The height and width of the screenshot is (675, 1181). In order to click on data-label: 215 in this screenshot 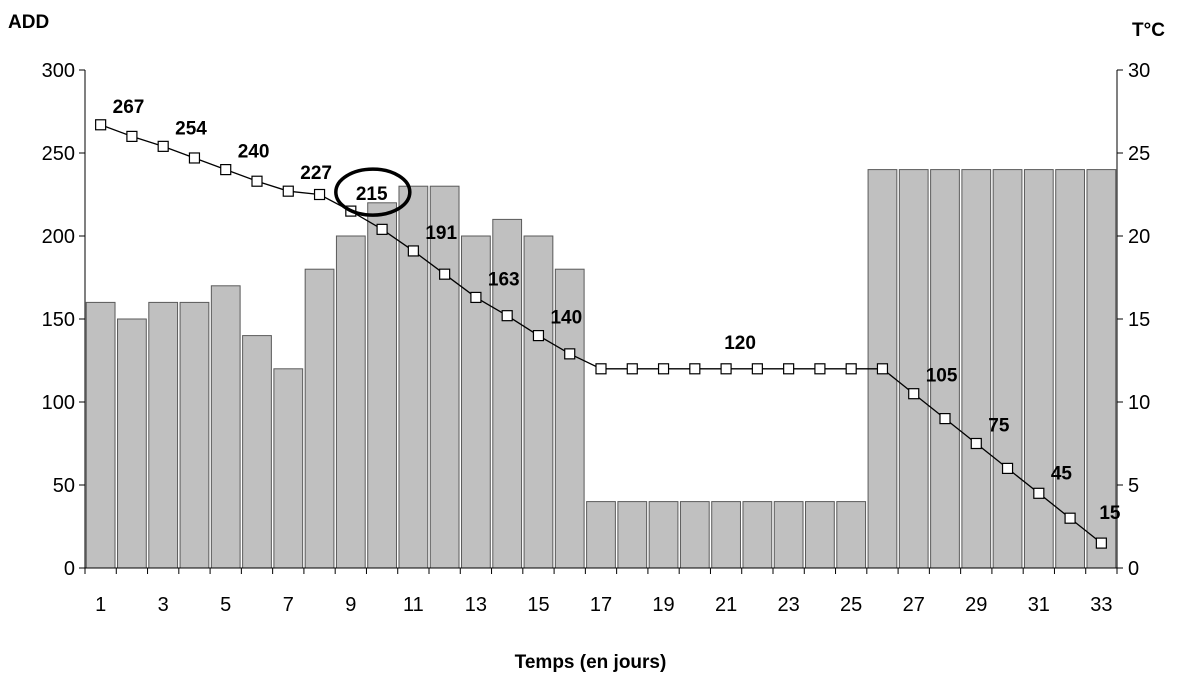, I will do `click(372, 194)`.